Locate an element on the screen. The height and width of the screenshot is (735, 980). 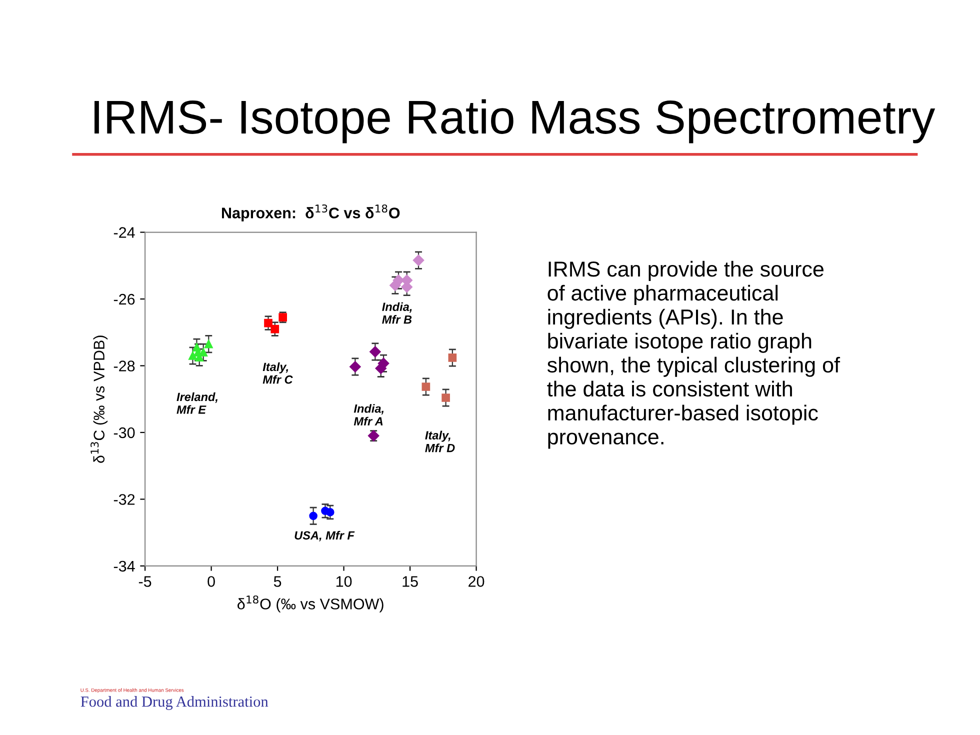
x-tick-label: 10 is located at coordinates (344, 581).